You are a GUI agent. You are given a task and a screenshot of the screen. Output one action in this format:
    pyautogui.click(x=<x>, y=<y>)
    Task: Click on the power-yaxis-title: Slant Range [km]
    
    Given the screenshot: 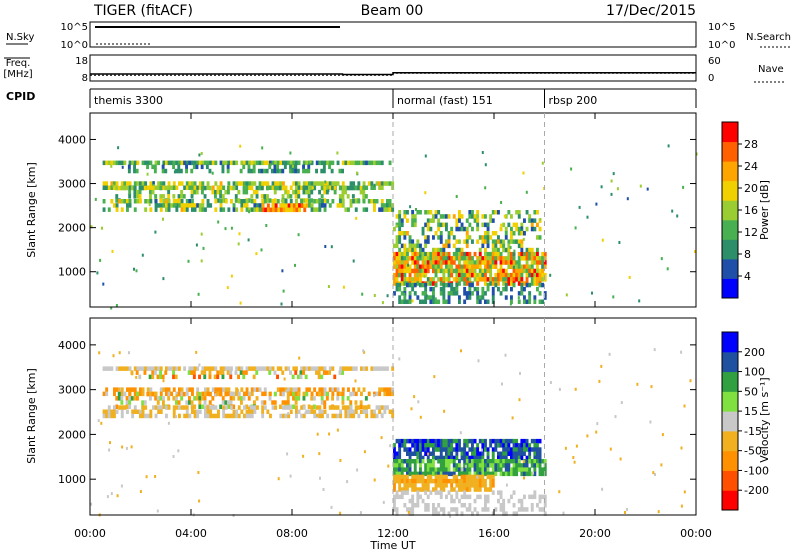 What is the action you would take?
    pyautogui.click(x=31, y=210)
    